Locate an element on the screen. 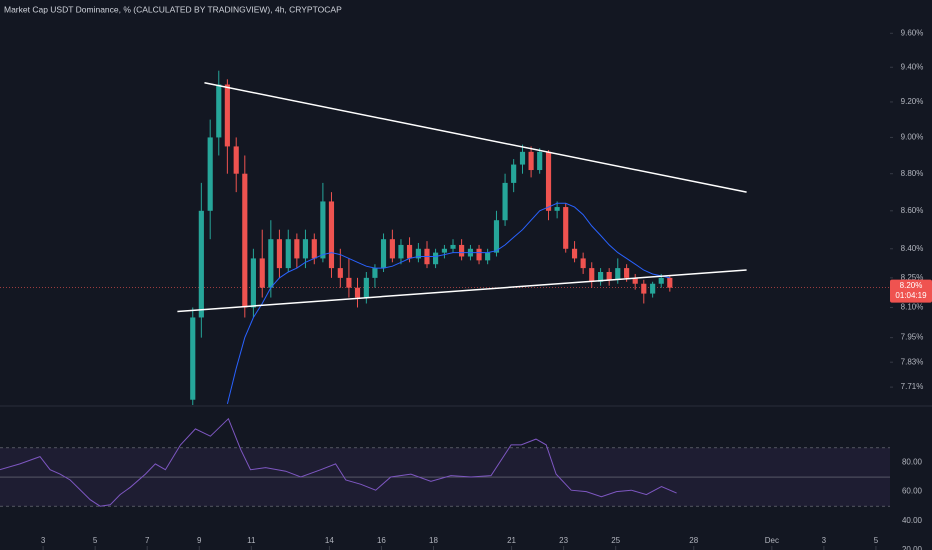 This screenshot has height=550, width=932. y-tick-label: 8.10% is located at coordinates (912, 307).